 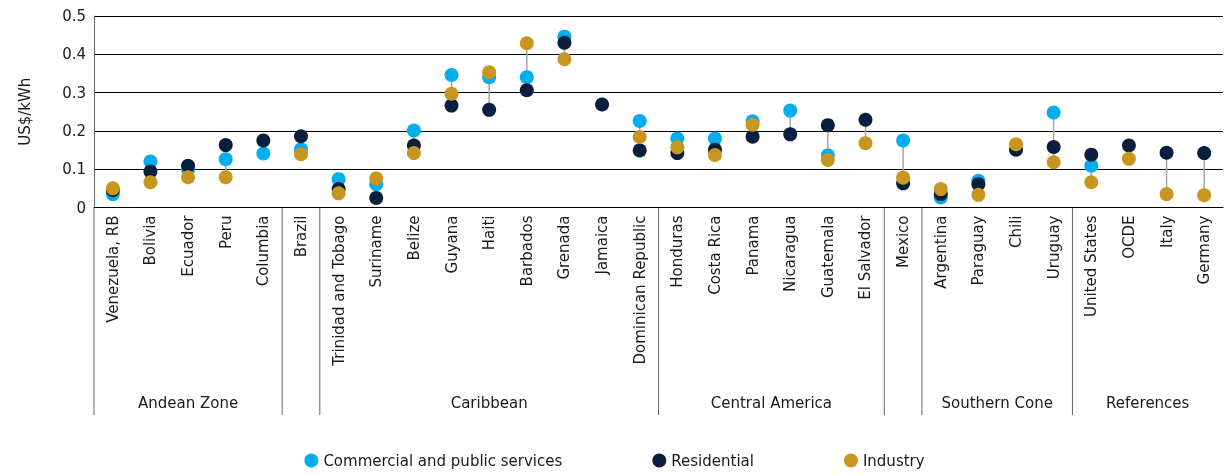 What do you see at coordinates (1091, 266) in the screenshot?
I see `x-tick-label: United States` at bounding box center [1091, 266].